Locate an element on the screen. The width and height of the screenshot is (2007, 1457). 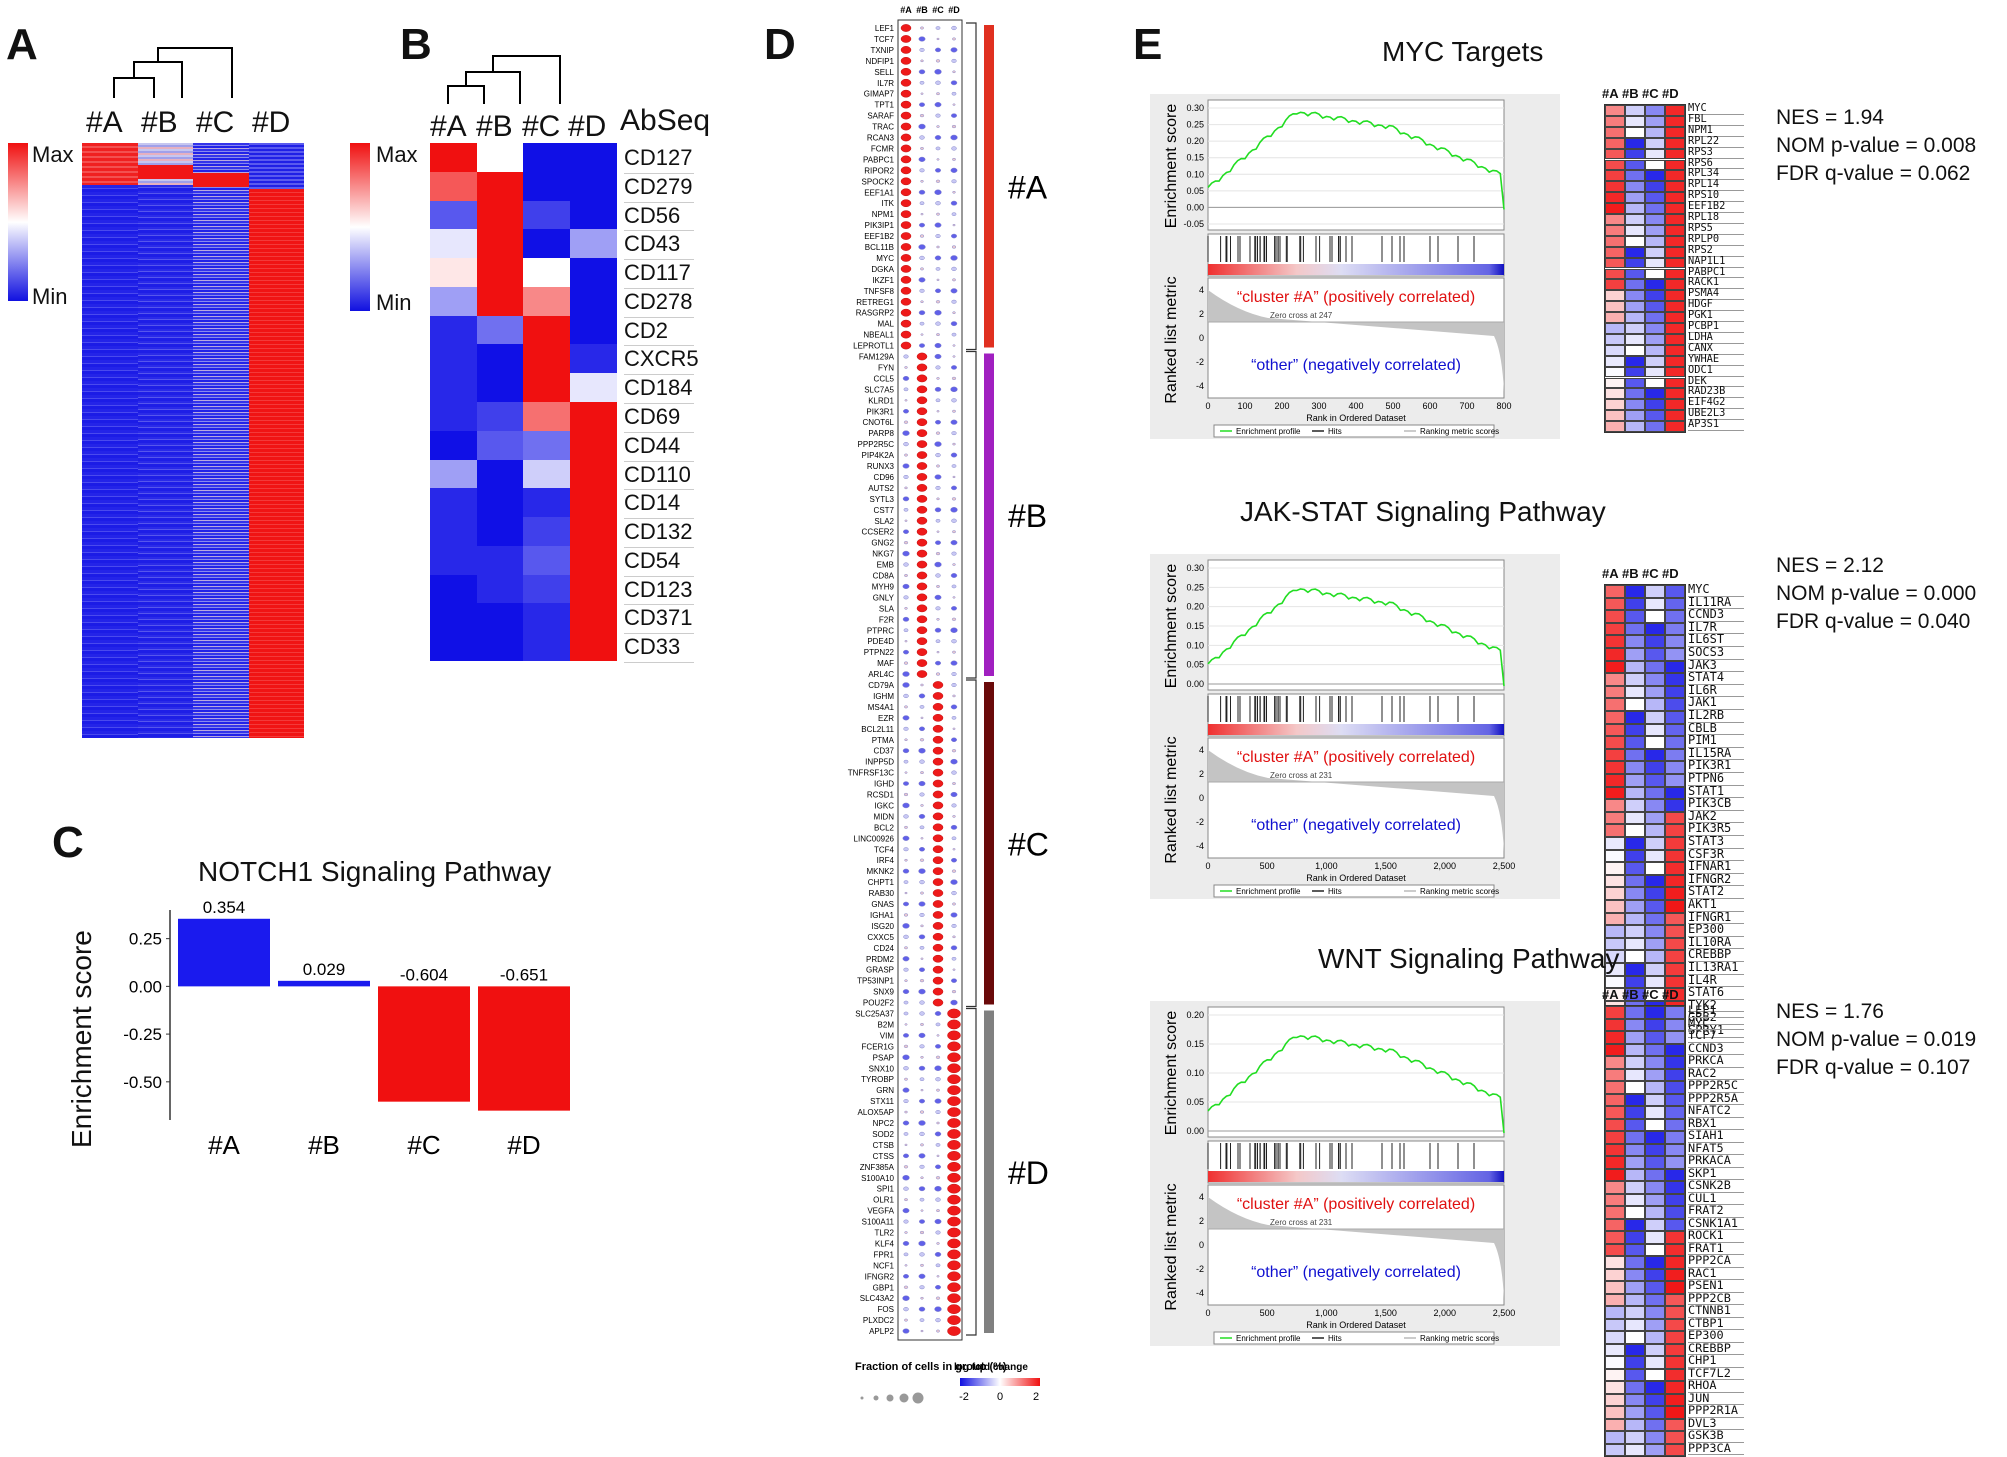
dotplot-gene-label: CCSER2 is located at coordinates (878, 532).